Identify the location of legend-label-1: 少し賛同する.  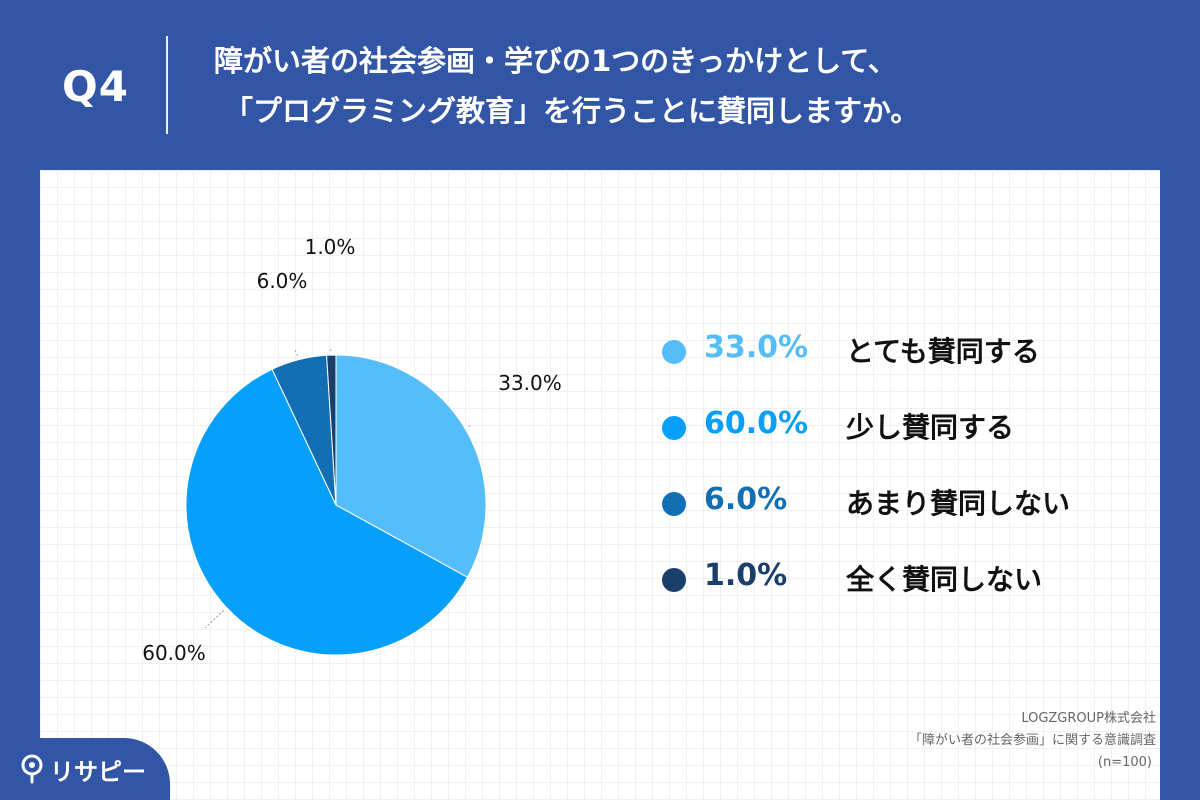
(930, 427).